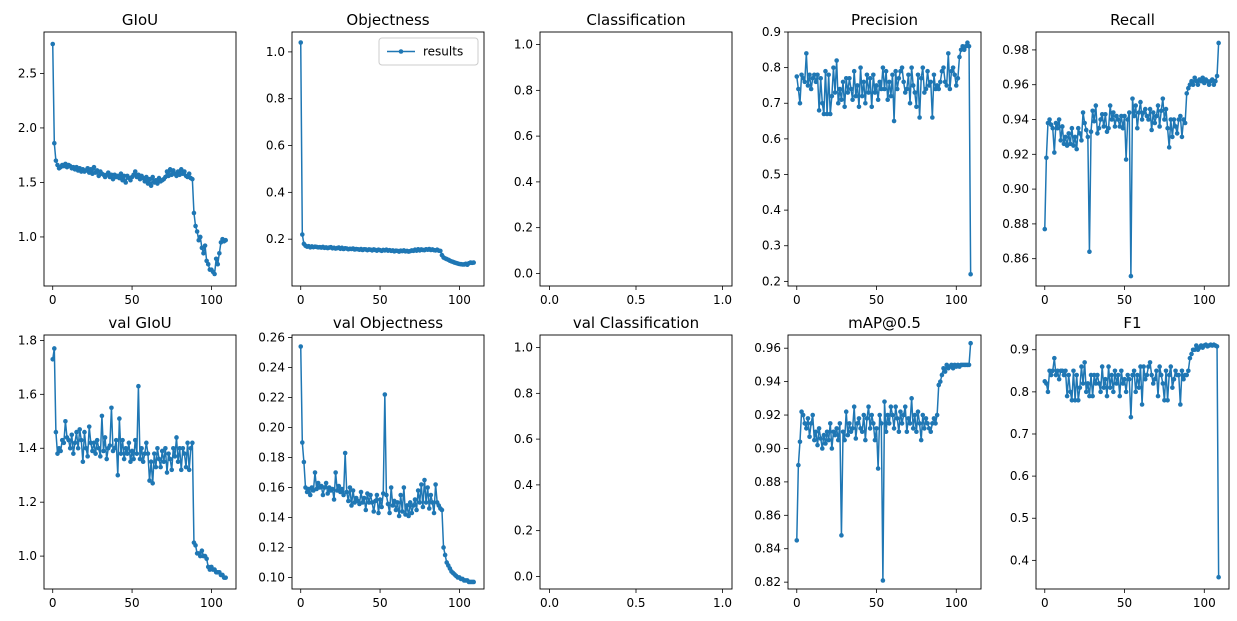 The width and height of the screenshot is (1237, 621). I want to click on y-tick-label: 2.0, so click(27, 128).